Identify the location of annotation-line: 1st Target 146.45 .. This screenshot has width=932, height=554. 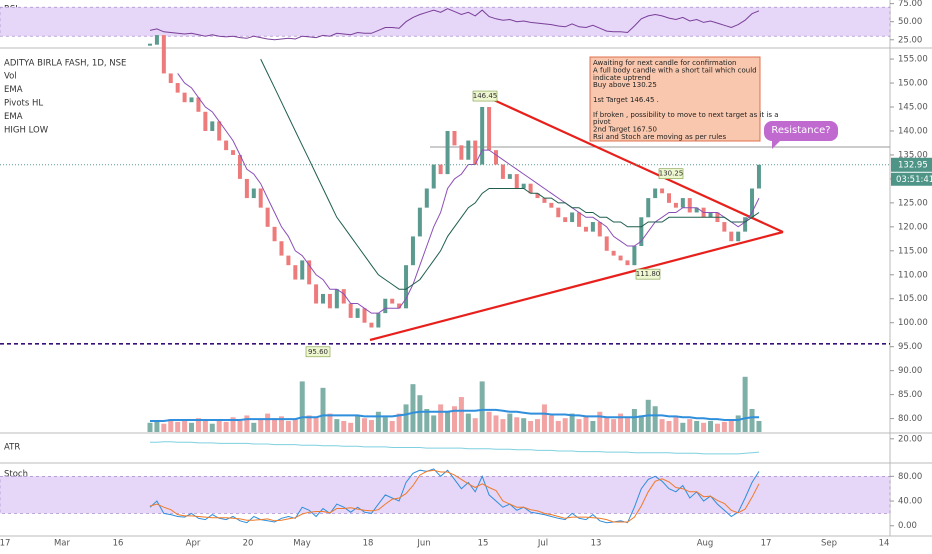
(626, 100).